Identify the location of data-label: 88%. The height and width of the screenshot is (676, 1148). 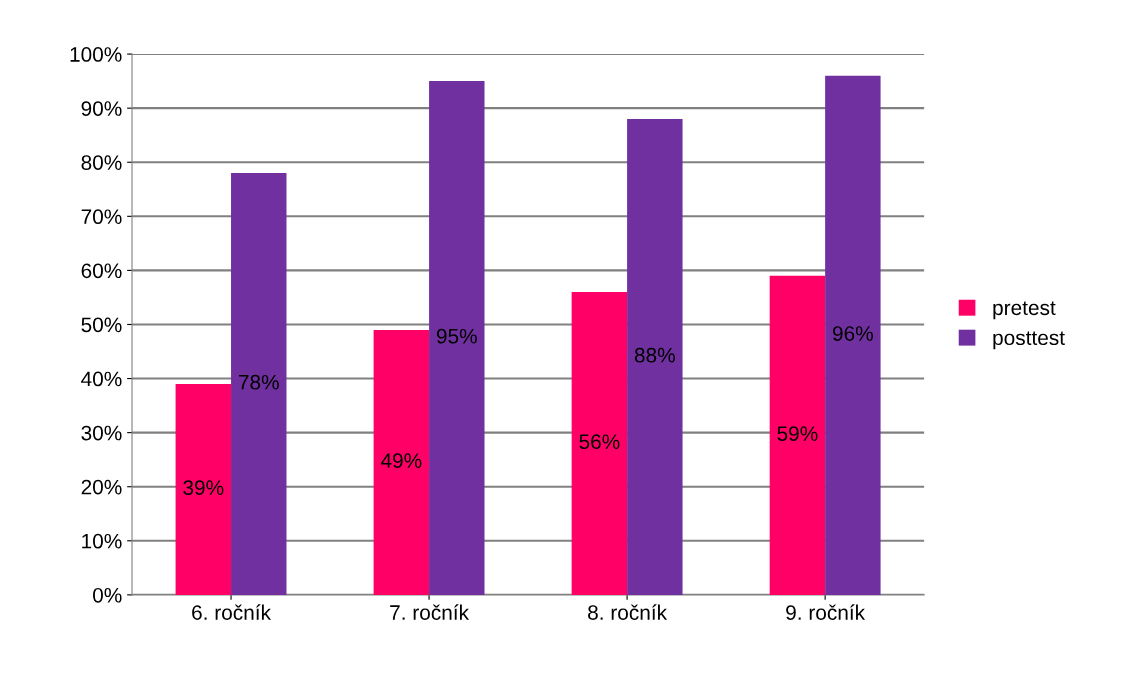
(654, 355).